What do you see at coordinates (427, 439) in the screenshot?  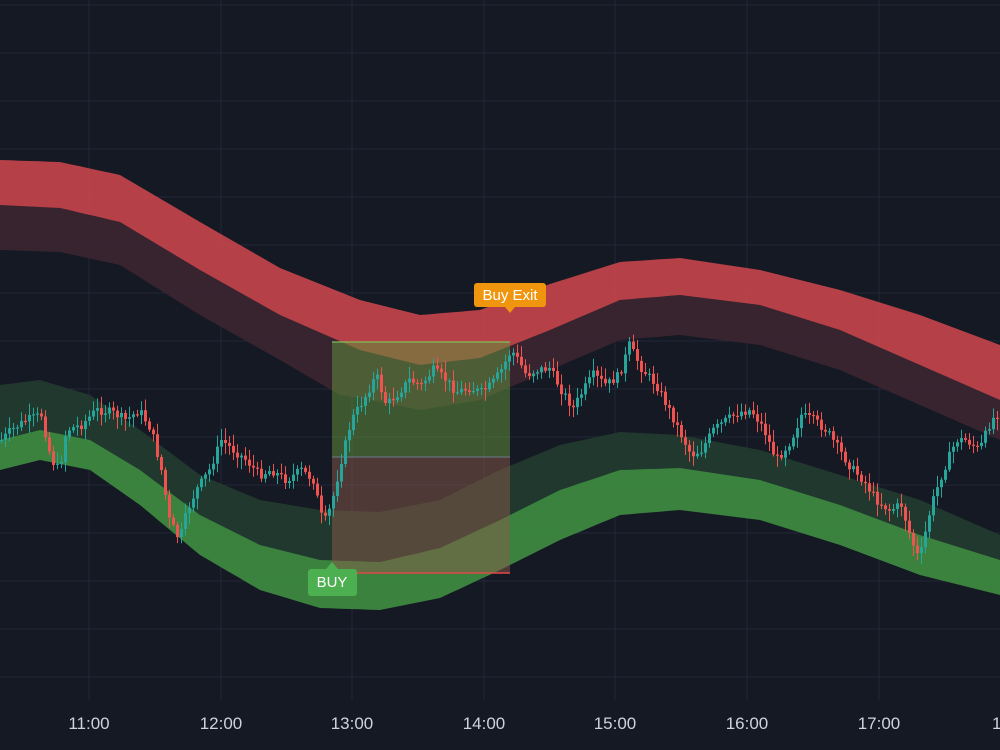 I see `trade-markers: Buy Exit BUY` at bounding box center [427, 439].